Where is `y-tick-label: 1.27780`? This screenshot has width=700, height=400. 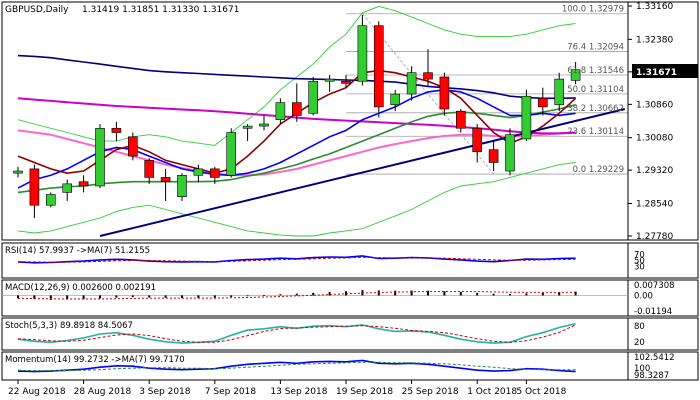 y-tick-label: 1.27780 is located at coordinates (654, 237).